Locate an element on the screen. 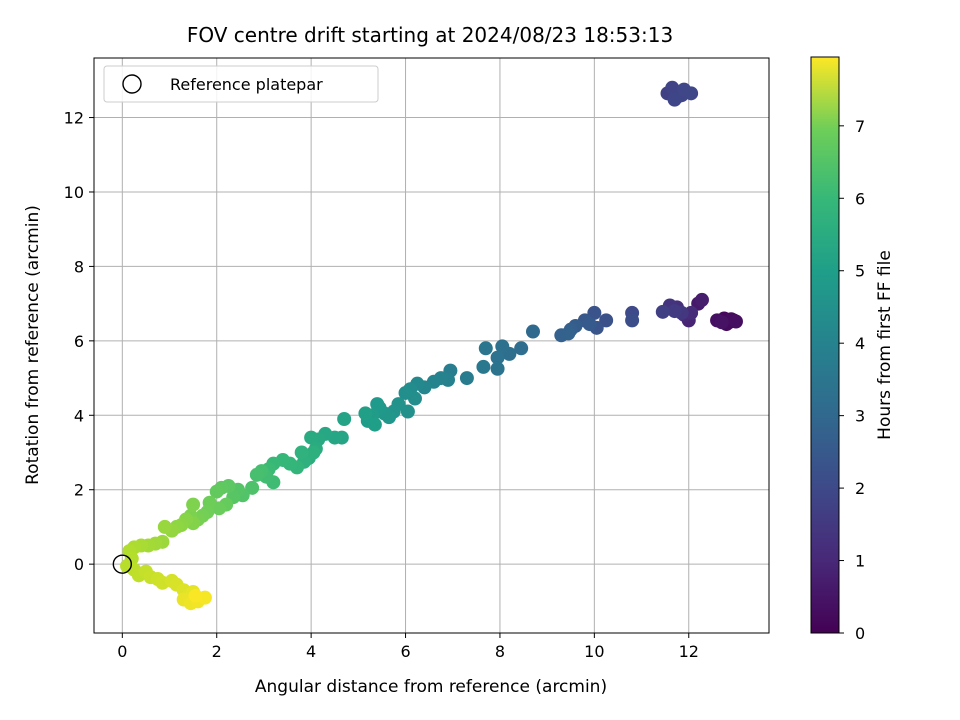  colorbar-tick-label: 5 is located at coordinates (860, 271).